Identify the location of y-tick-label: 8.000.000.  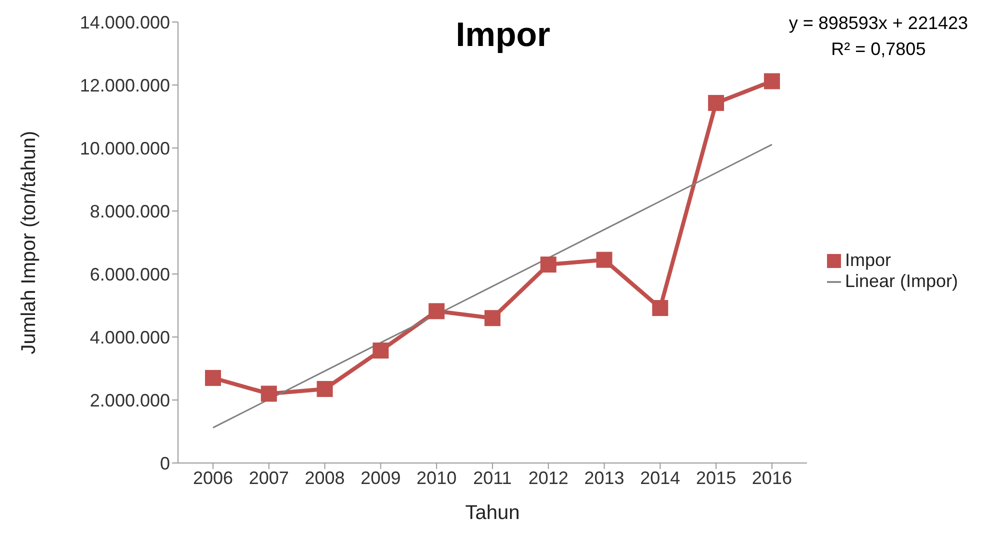
(130, 211).